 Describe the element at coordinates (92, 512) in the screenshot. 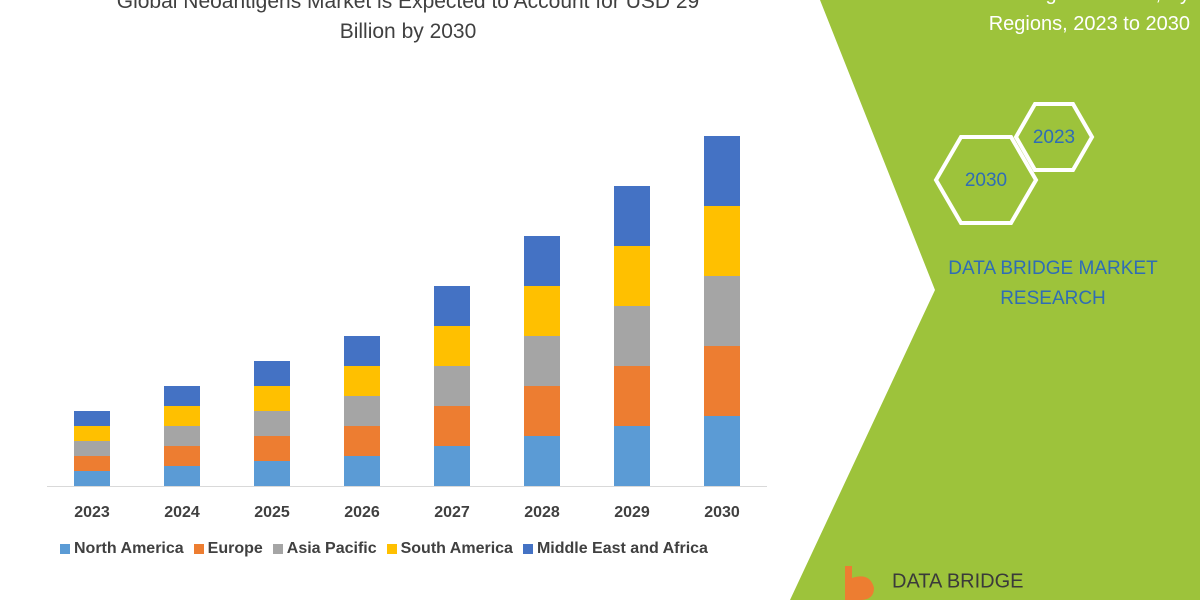

I see `x-tick-label: 2023` at that location.